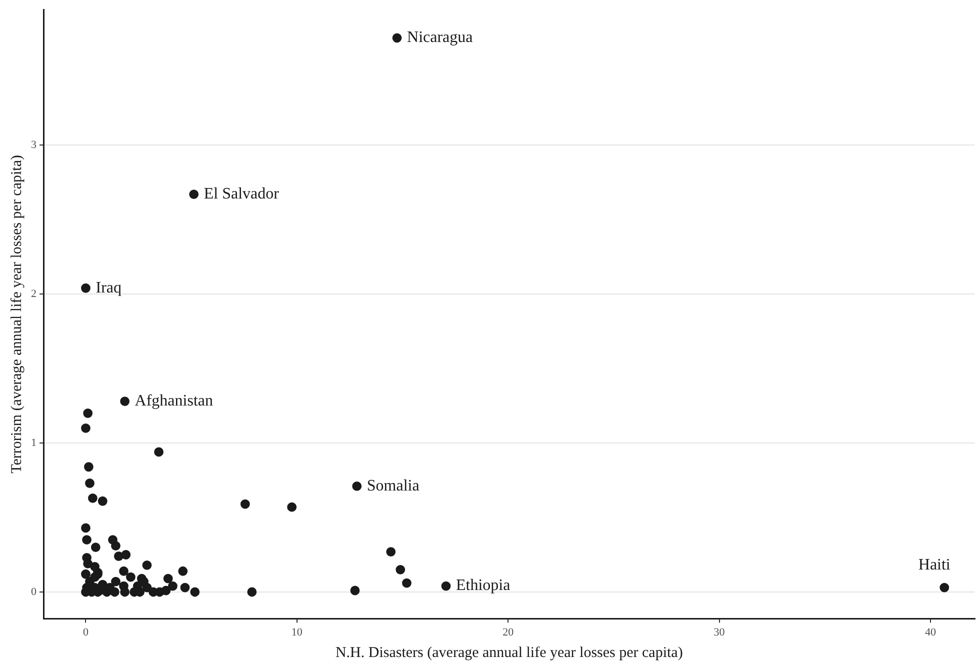 This screenshot has height=668, width=980. What do you see at coordinates (934, 565) in the screenshot?
I see `annotation: Haiti` at bounding box center [934, 565].